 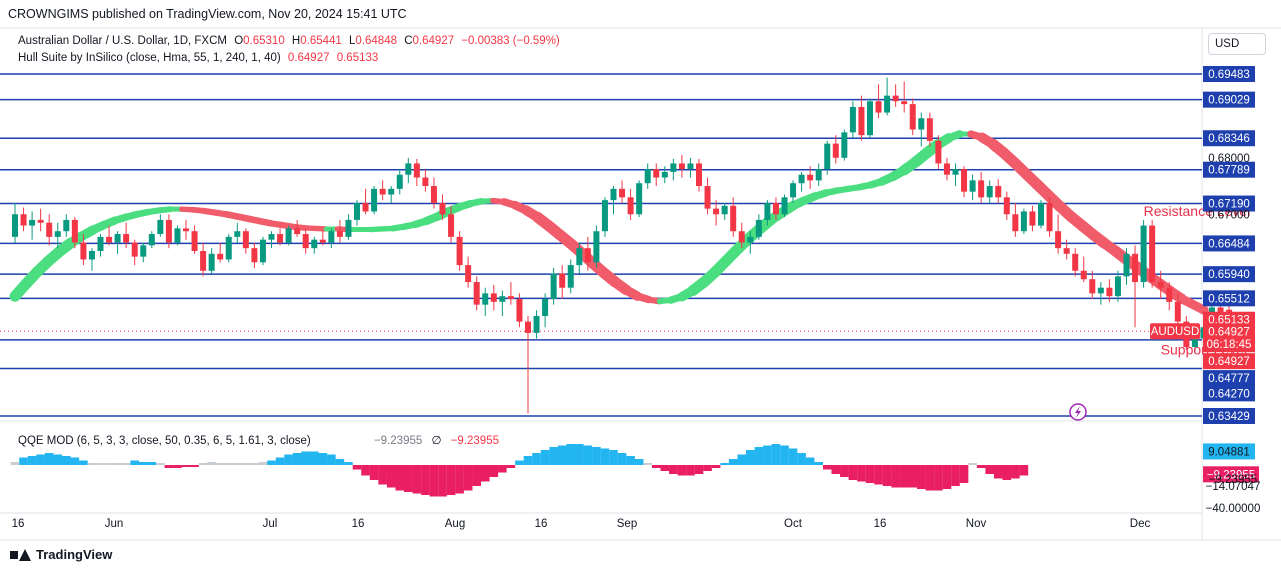 What do you see at coordinates (1229, 215) in the screenshot?
I see `price-tick-label: 0.67000` at bounding box center [1229, 215].